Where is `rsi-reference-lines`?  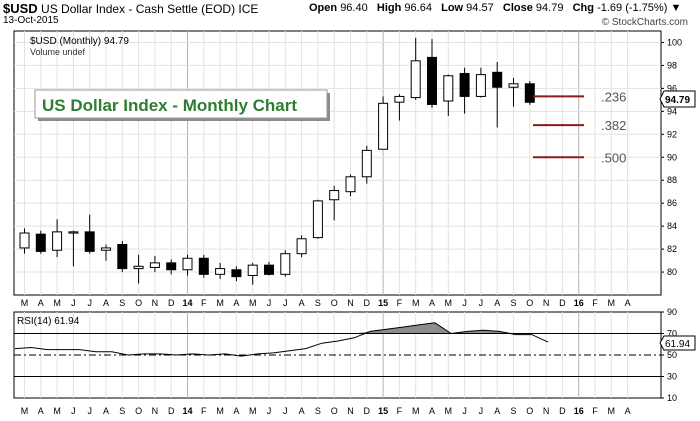 rsi-reference-lines is located at coordinates (337, 355).